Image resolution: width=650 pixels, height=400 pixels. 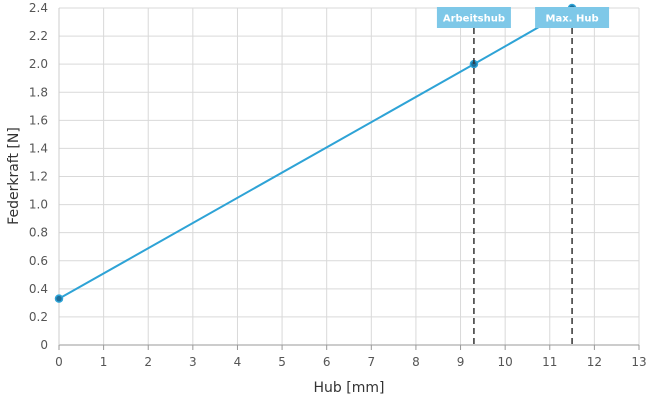 I want to click on y-tick-label: 1.2, so click(x=38, y=177).